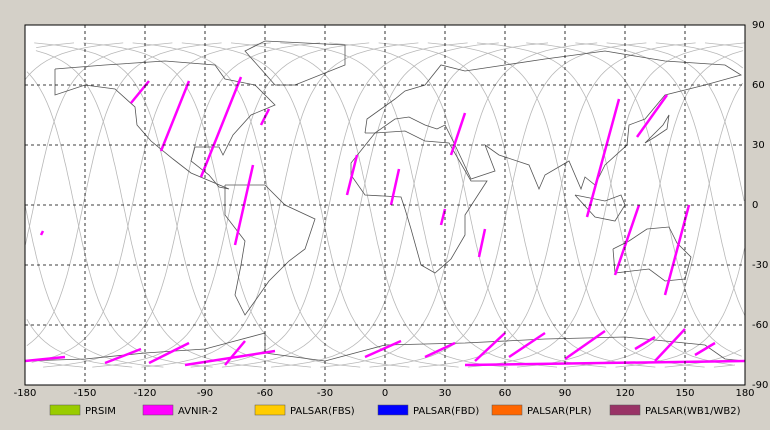  Describe the element at coordinates (744, 393) in the screenshot. I see `x-tick-label: 180` at that location.